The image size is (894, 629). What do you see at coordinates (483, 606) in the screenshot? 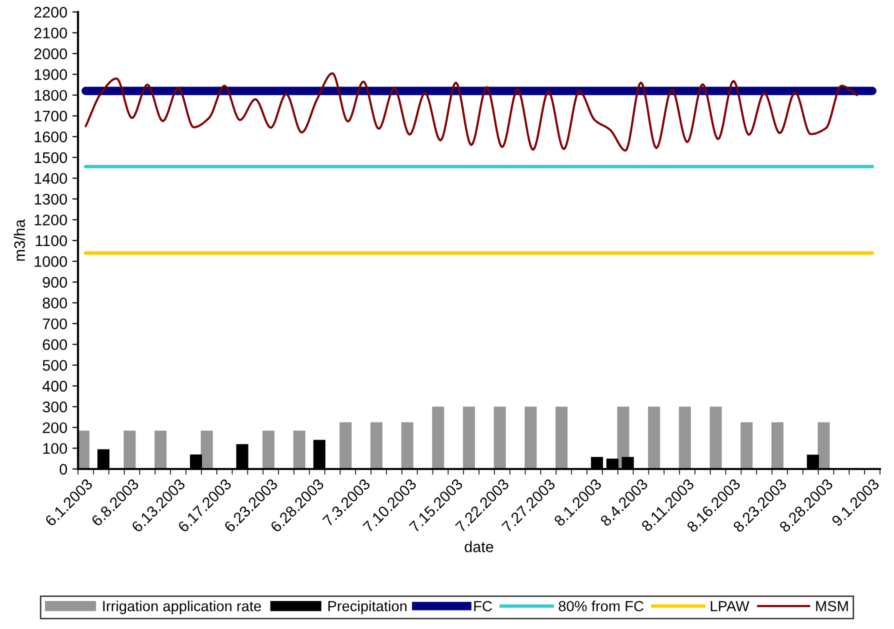
I see `legend-label: FC` at bounding box center [483, 606].